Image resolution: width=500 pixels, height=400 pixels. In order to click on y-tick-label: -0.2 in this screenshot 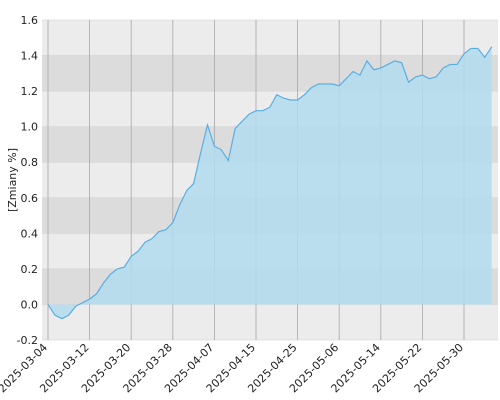, I will do `click(27, 340)`.